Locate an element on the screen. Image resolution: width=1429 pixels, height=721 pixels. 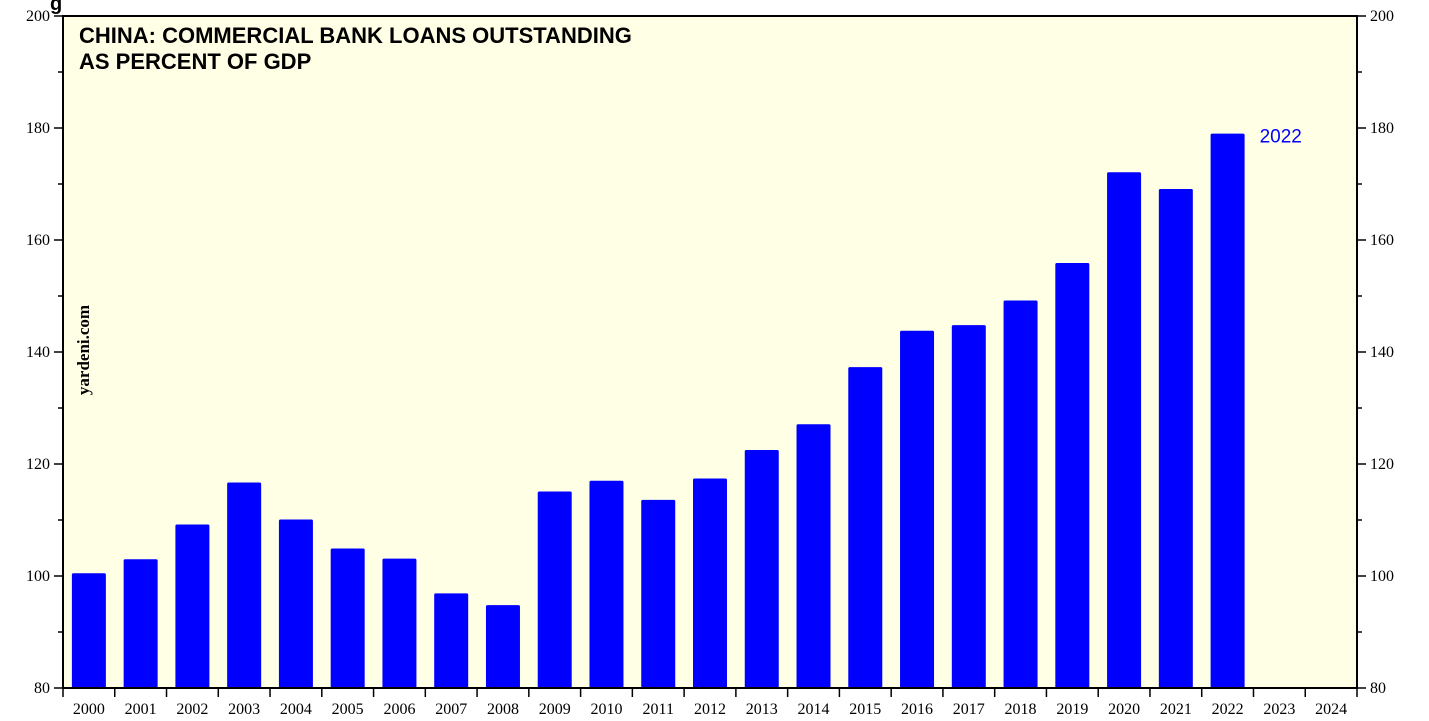
bar-2000 is located at coordinates (88, 630).